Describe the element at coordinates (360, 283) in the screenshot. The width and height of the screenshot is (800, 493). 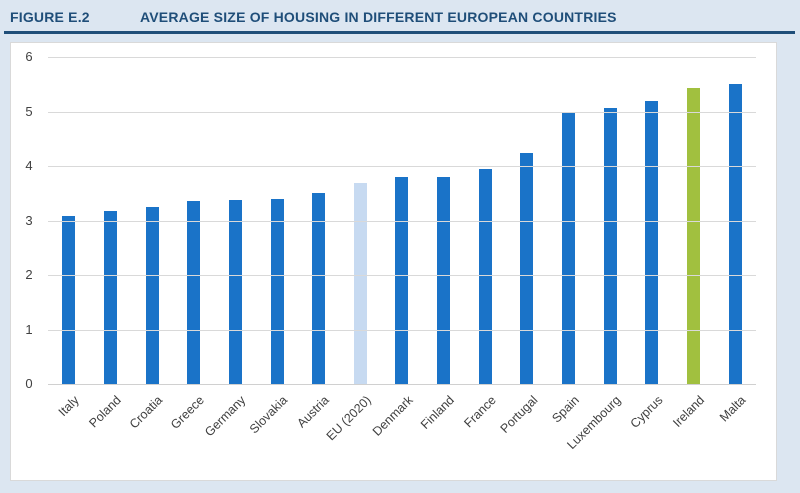
I see `bar-eu-2020-` at that location.